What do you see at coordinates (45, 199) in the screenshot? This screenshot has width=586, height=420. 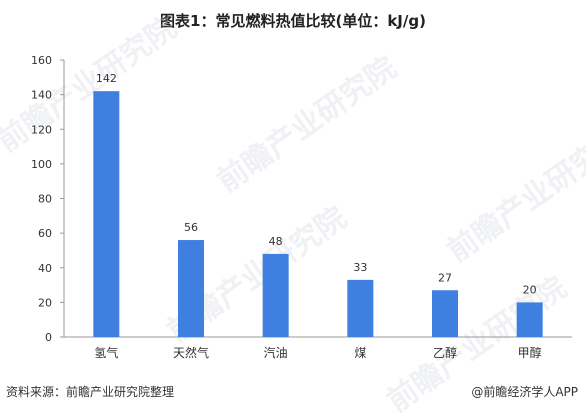 I see `y-tick-label: 80` at bounding box center [45, 199].